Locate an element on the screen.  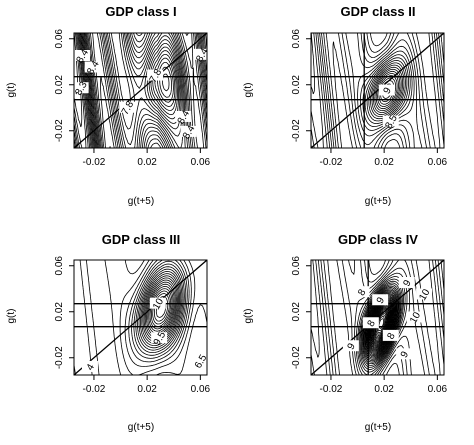
contour-lines: 98.5 is located at coordinates (377, 90).